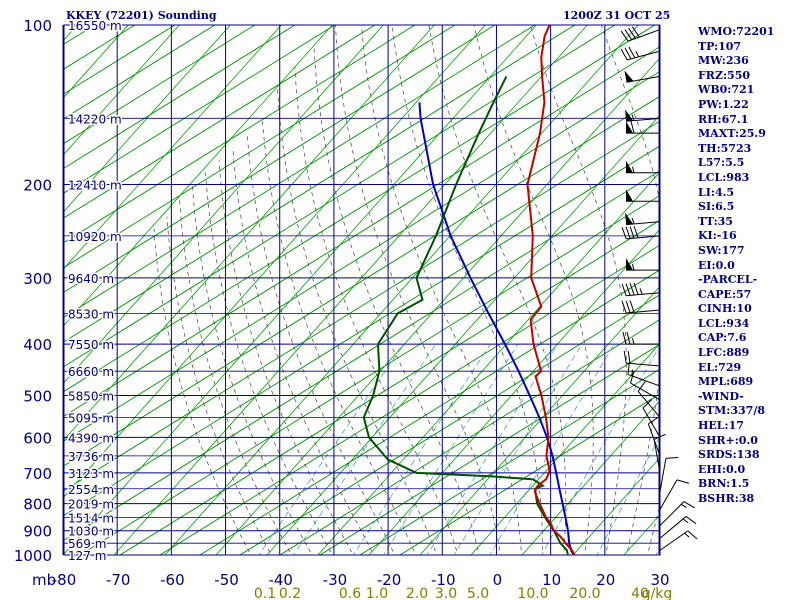  I want to click on height-label: 2019 m, so click(91, 505).